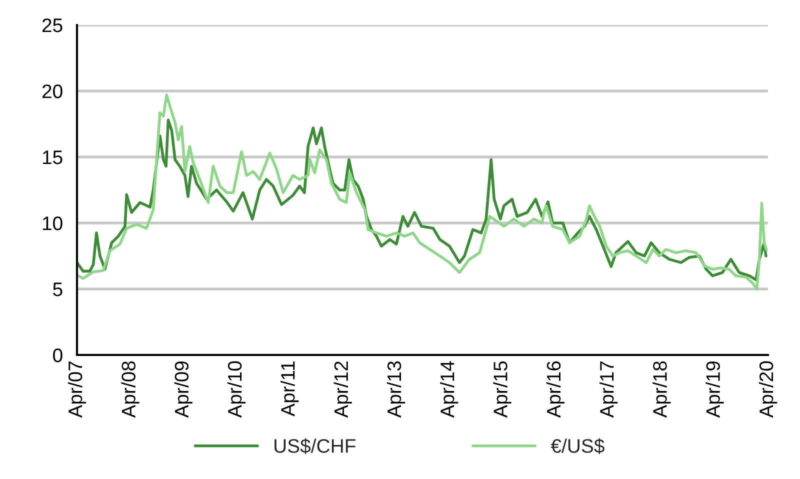 The width and height of the screenshot is (800, 479). Describe the element at coordinates (577, 446) in the screenshot. I see `legend-label: €/US$` at that location.